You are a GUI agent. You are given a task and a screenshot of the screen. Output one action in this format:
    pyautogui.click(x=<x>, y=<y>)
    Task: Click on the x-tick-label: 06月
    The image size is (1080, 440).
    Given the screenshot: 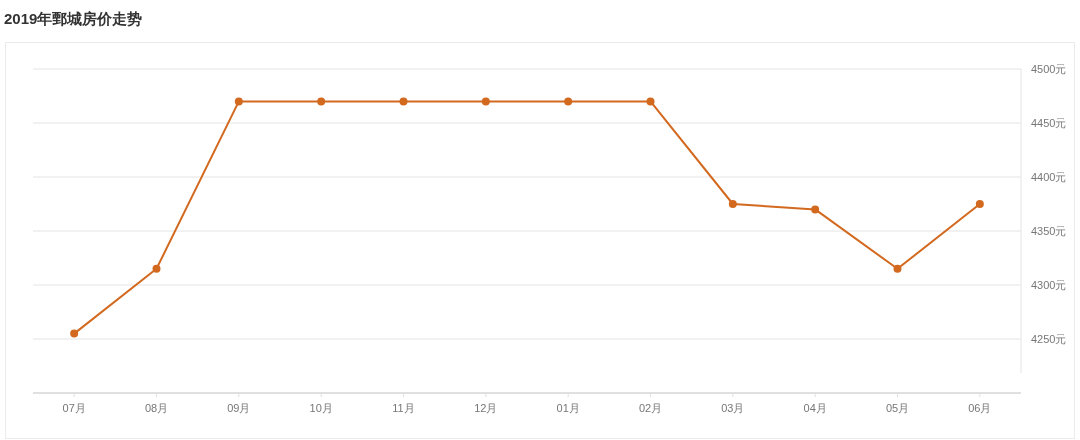 What is the action you would take?
    pyautogui.click(x=980, y=408)
    